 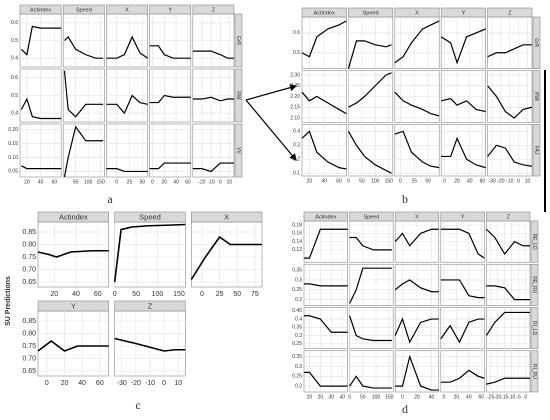 I want to click on y-tick-label: 0.1, so click(x=296, y=174).